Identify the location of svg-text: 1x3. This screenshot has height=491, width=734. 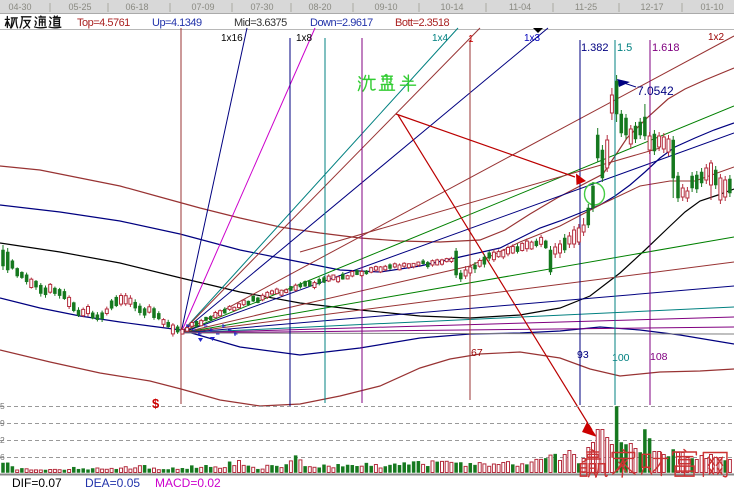
(532, 38).